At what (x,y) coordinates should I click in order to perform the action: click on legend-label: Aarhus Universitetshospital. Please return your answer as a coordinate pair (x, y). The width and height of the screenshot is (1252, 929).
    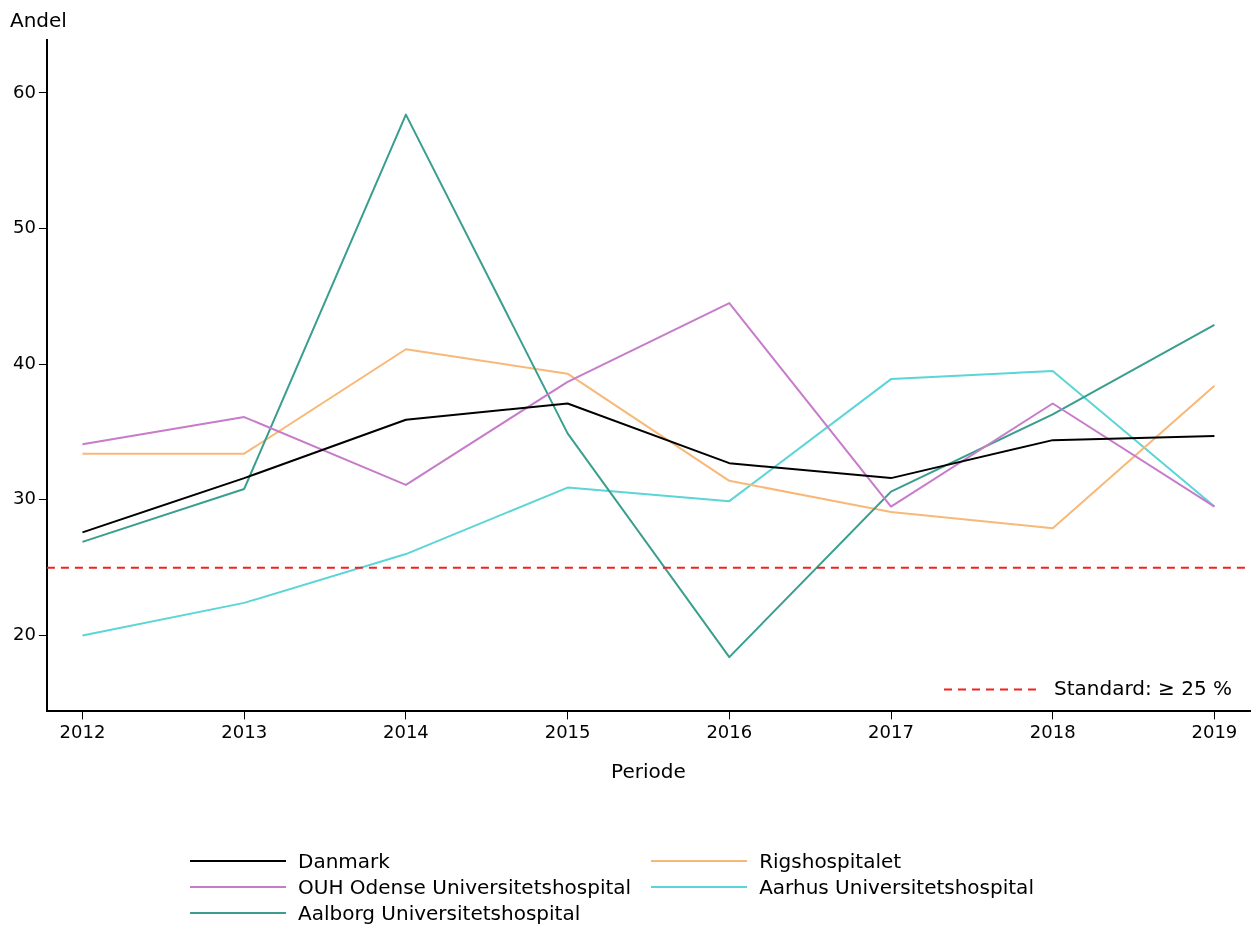
    Looking at the image, I should click on (896, 887).